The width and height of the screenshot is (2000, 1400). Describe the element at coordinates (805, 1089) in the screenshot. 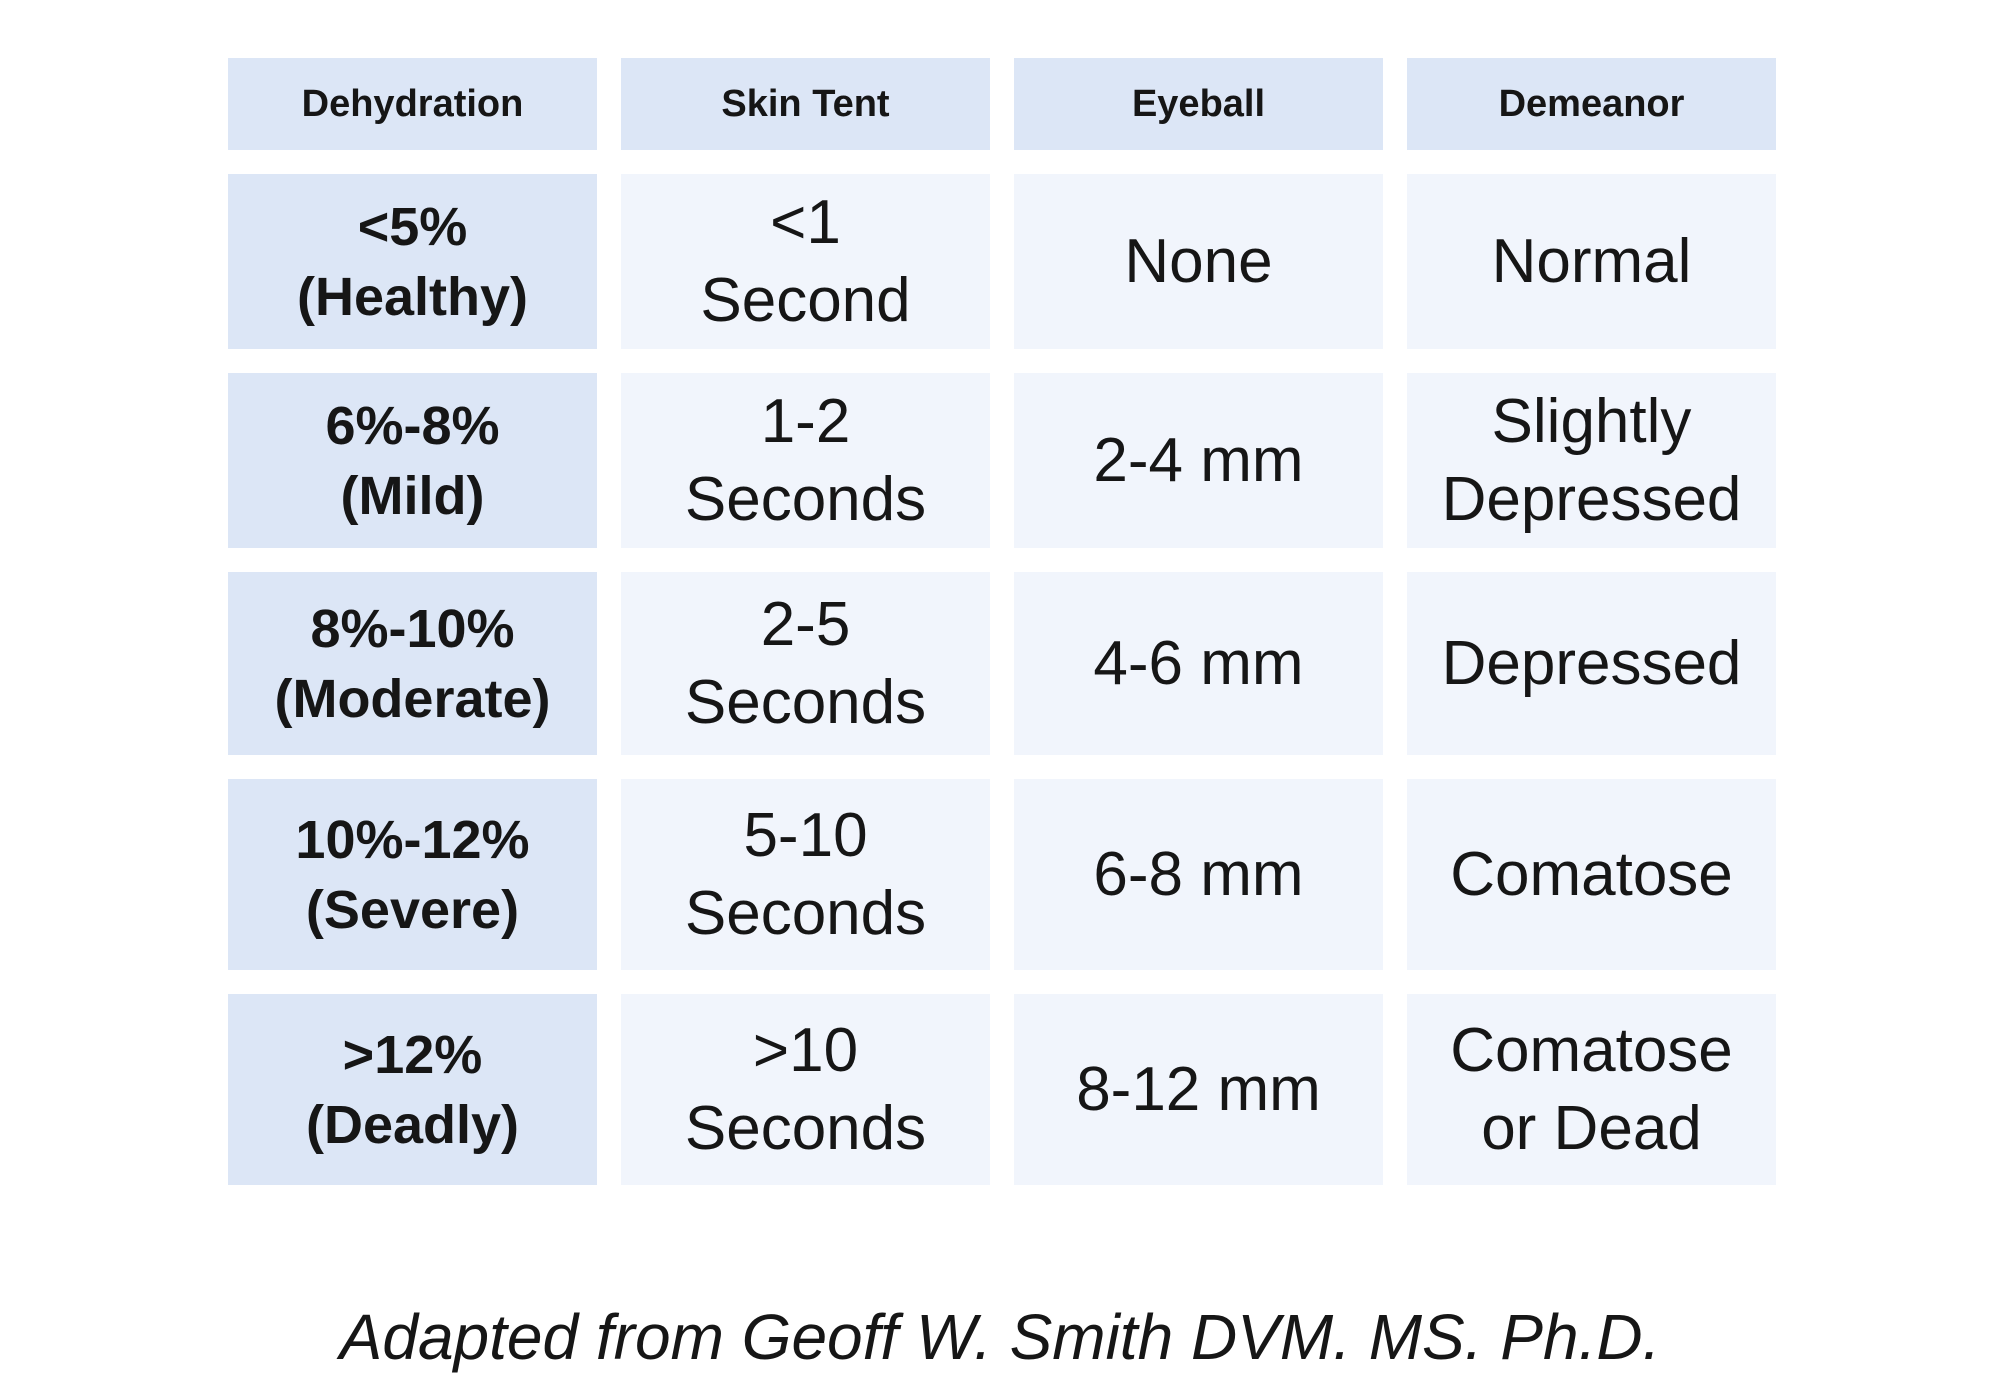

I see `row-5-skin-tent: >10 Seconds` at that location.